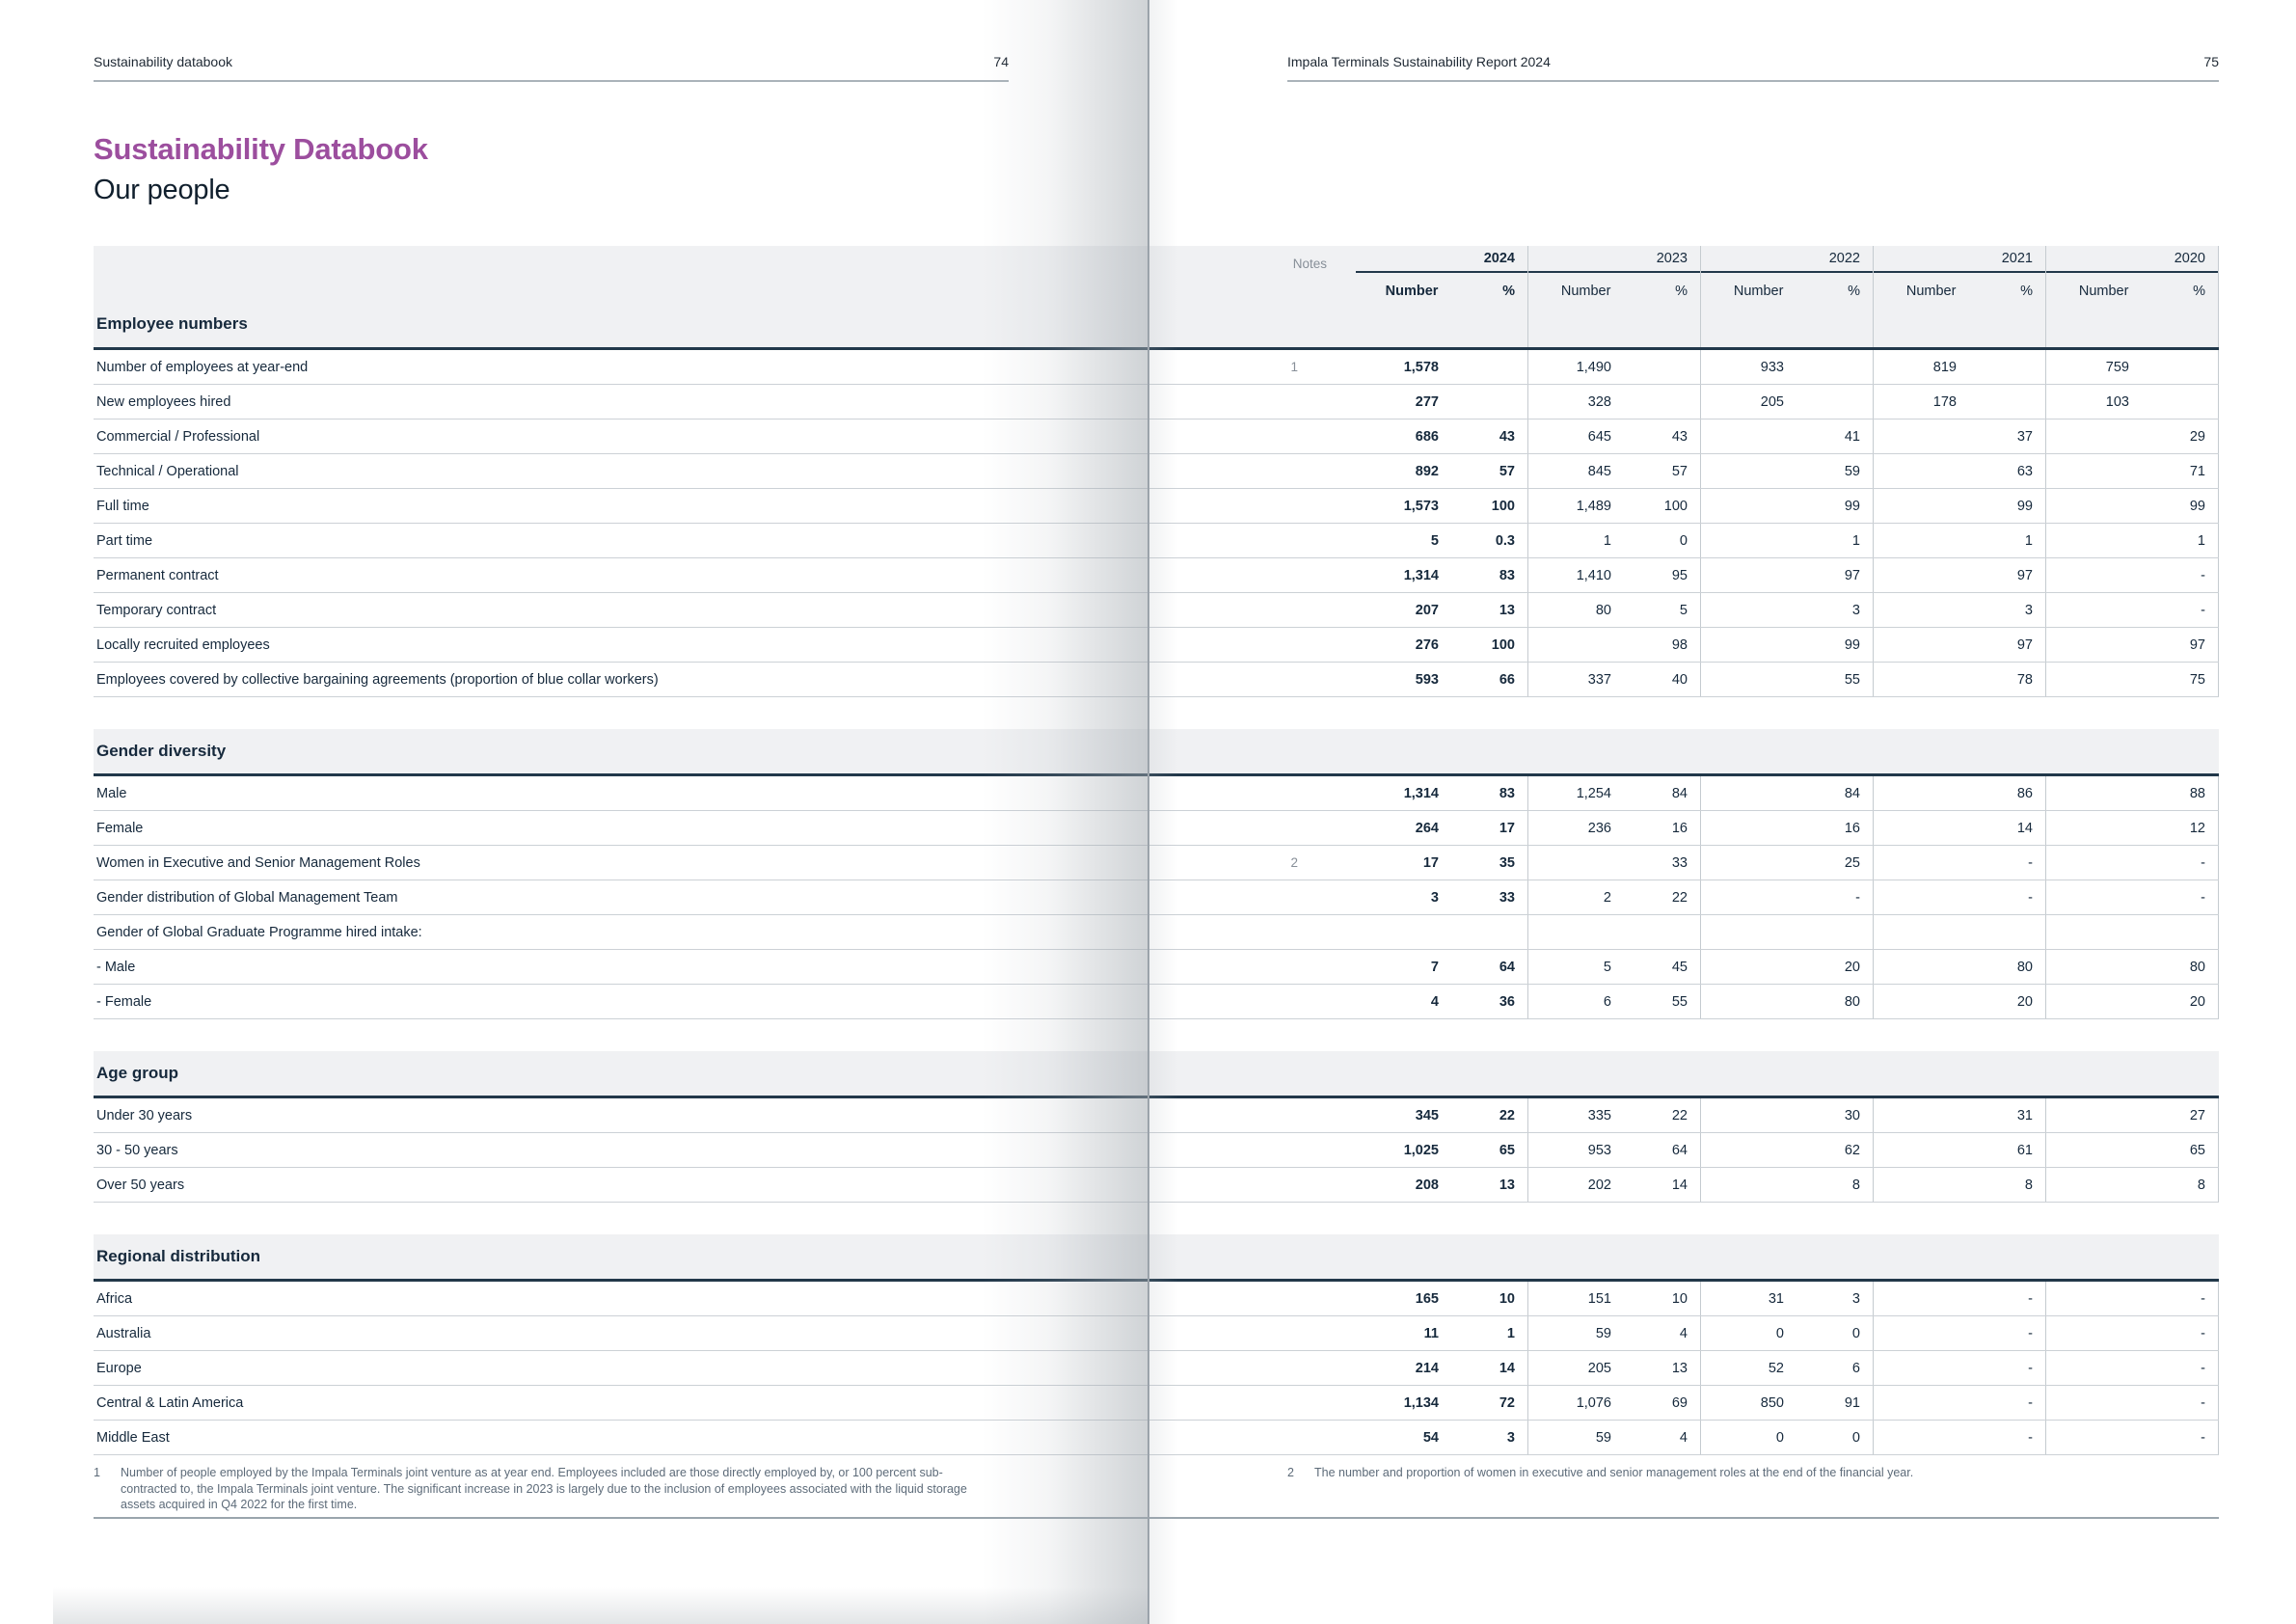 The image size is (2296, 1624). I want to click on table-row: Temporary contract 207 13 80 5 3 3 -, so click(1156, 610).